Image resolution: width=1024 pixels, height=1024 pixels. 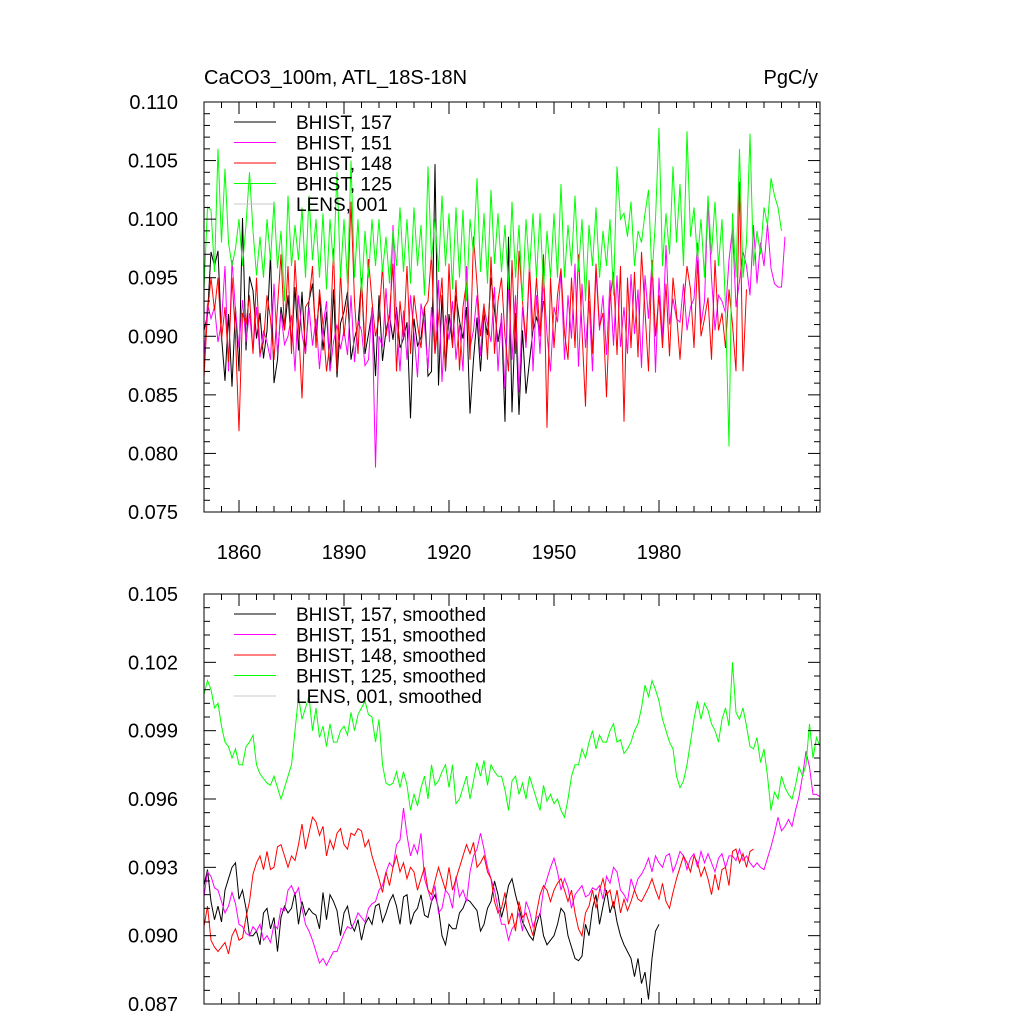 What do you see at coordinates (344, 123) in the screenshot?
I see `legend-label: BHIST, 157` at bounding box center [344, 123].